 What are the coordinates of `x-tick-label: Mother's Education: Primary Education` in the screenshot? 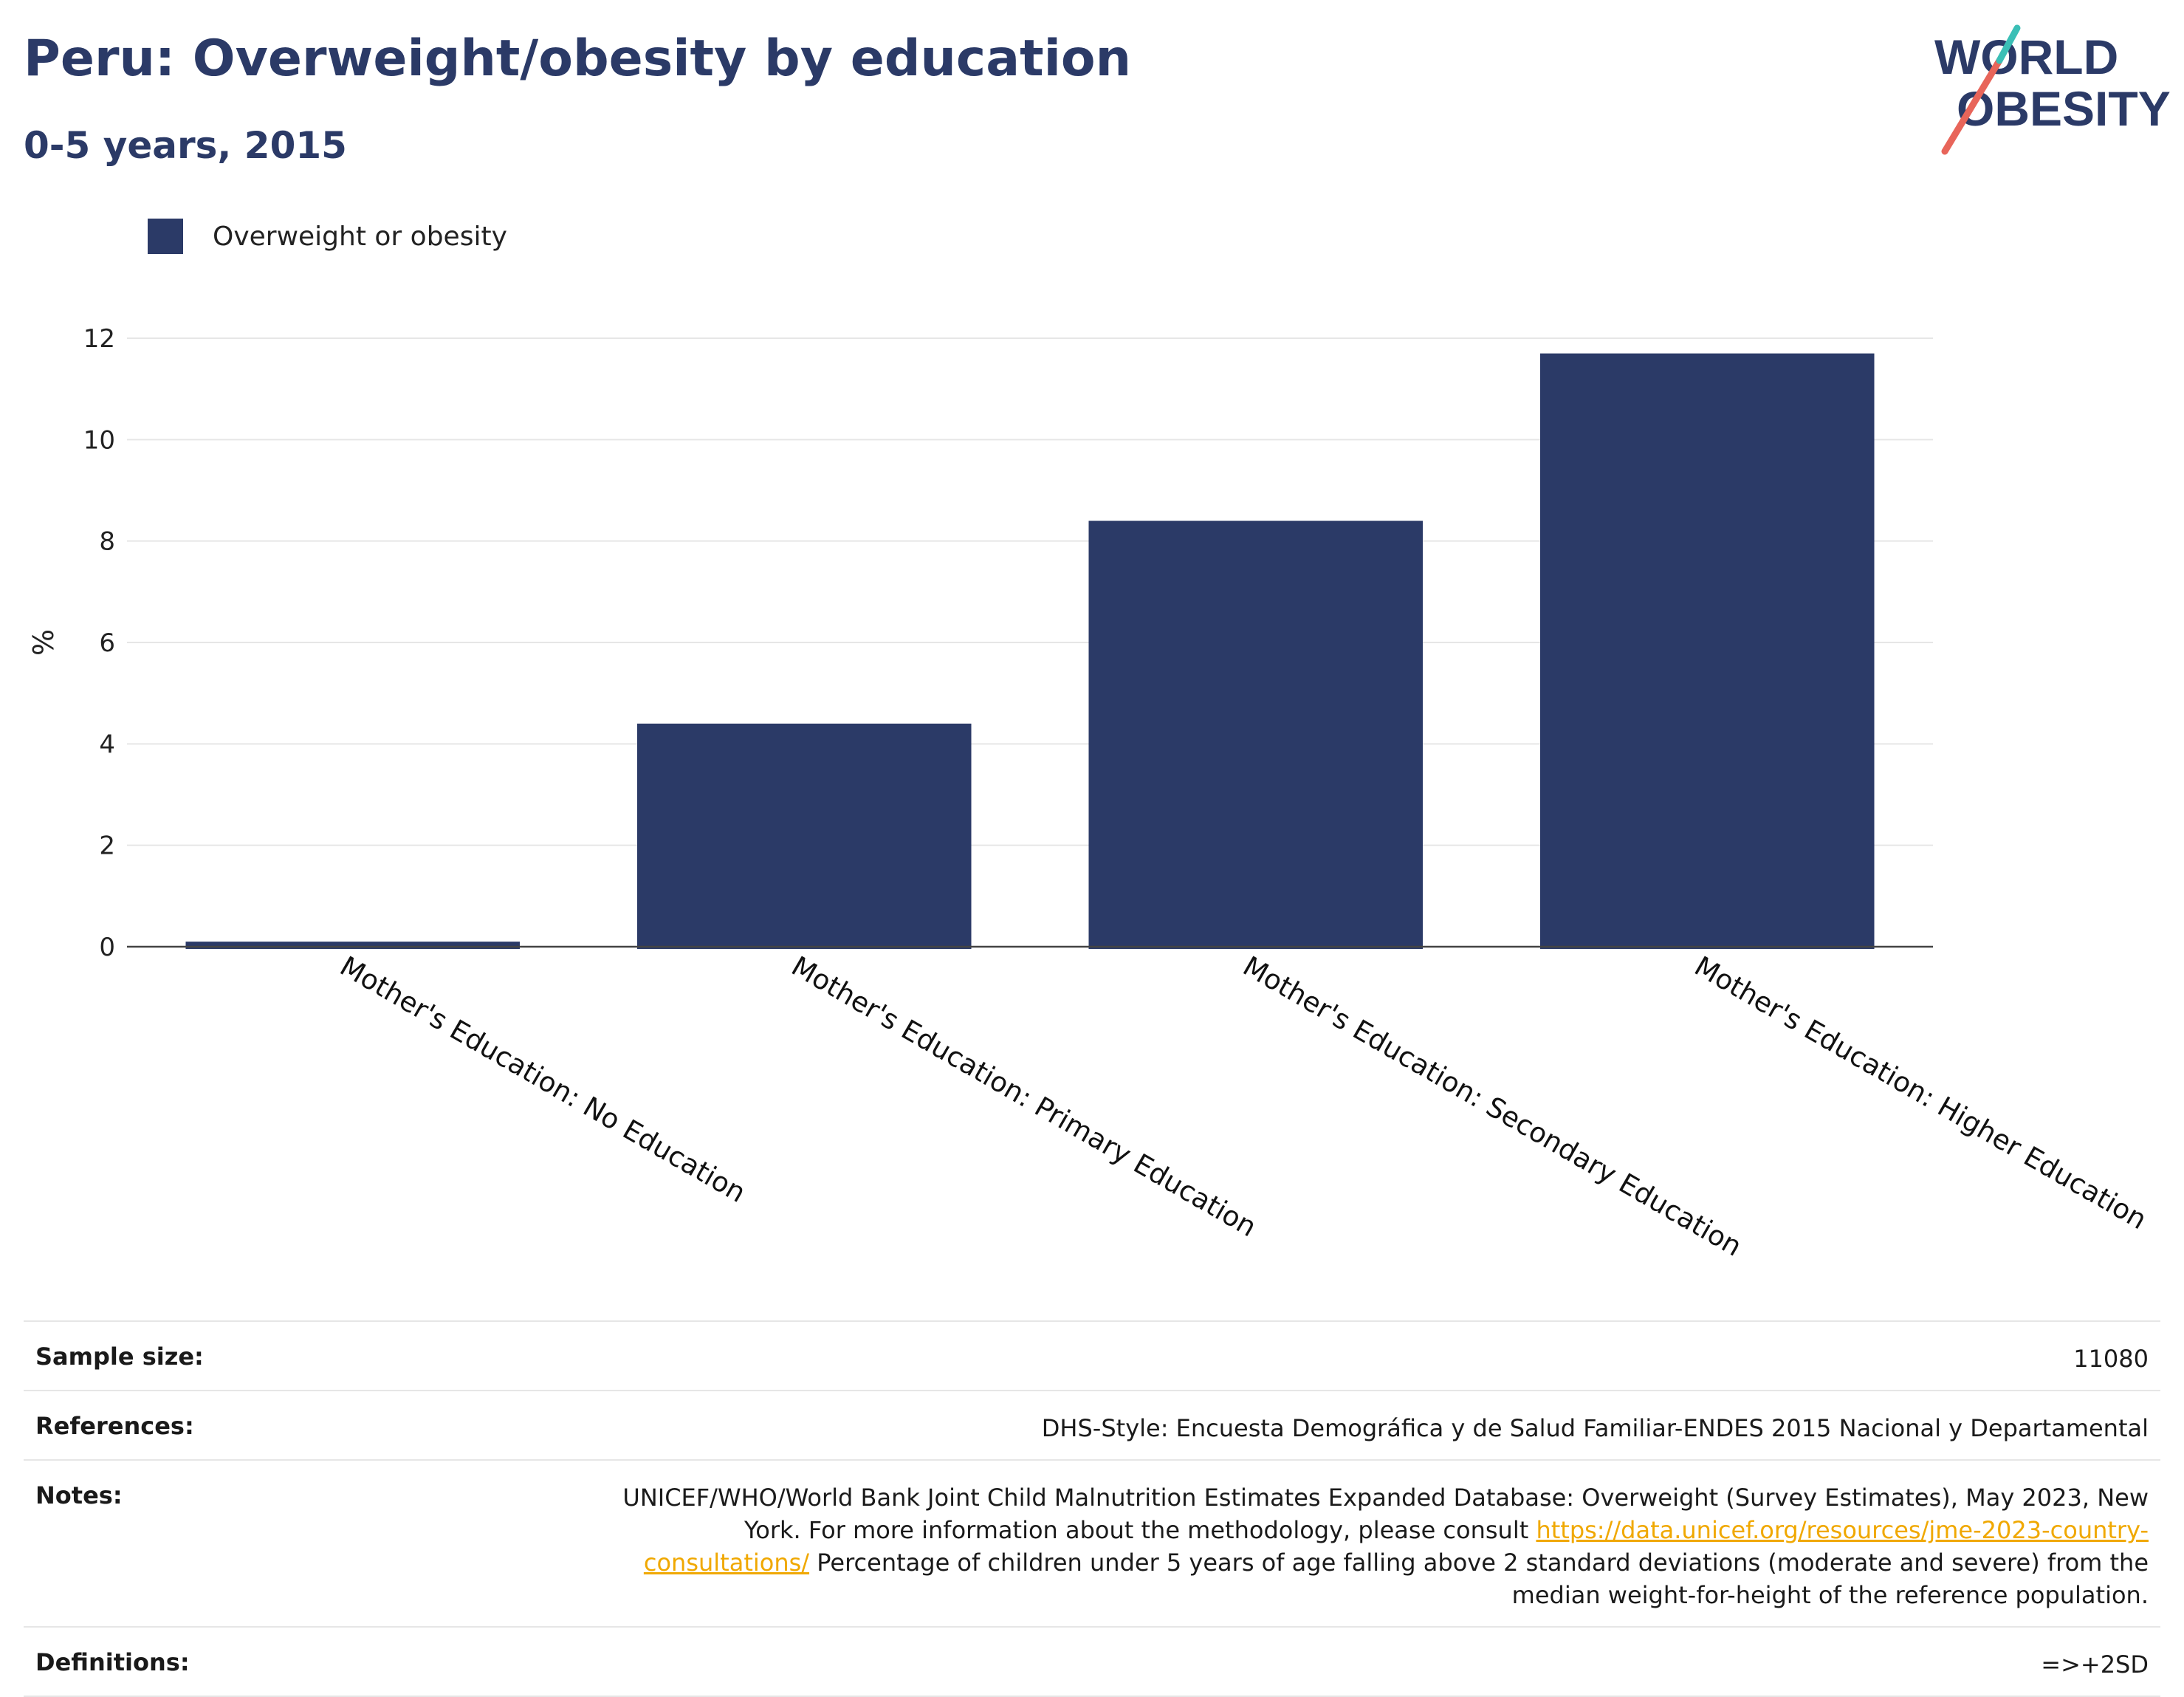 It's located at (1024, 1097).